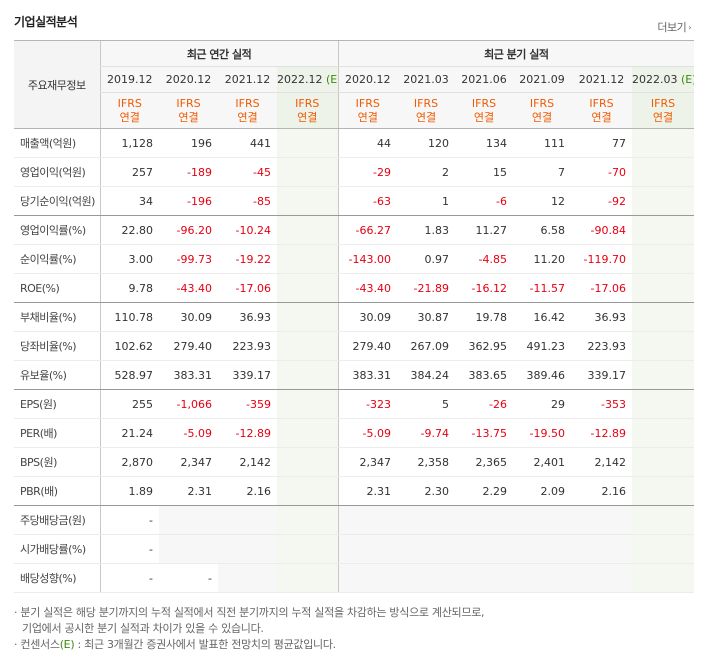 This screenshot has height=659, width=707. I want to click on ifrs-header-annual-1: IFRS 연결, so click(188, 110).